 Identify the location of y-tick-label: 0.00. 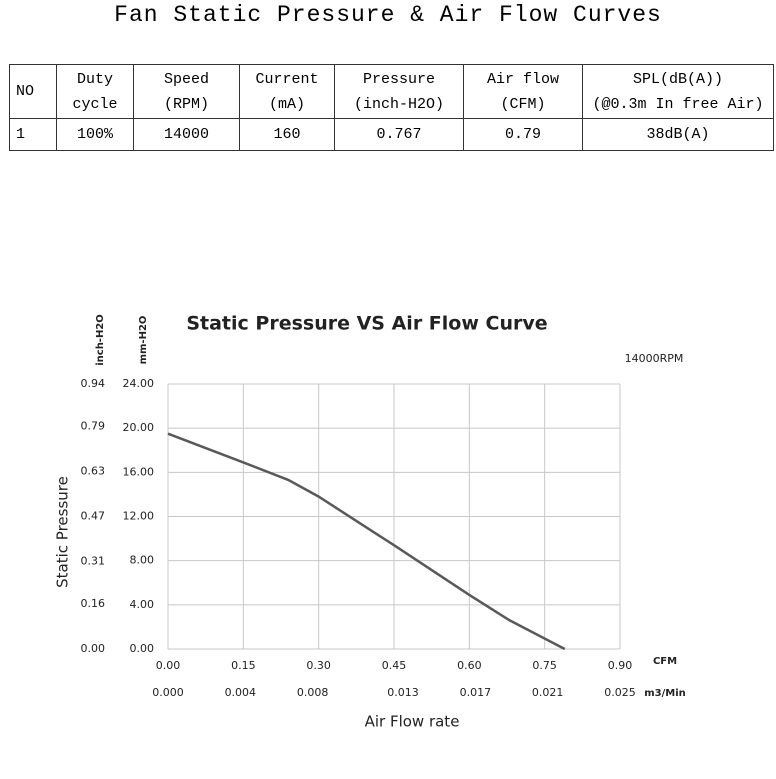
(142, 648).